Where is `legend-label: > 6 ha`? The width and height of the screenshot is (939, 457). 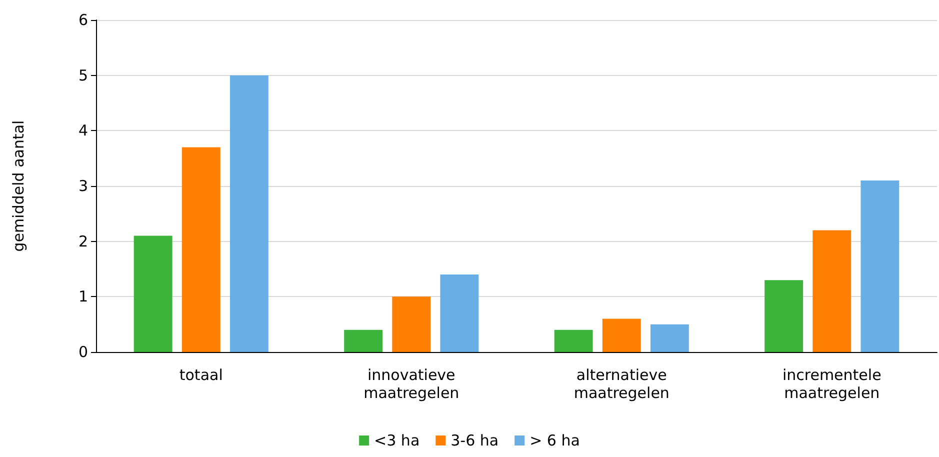 legend-label: > 6 ha is located at coordinates (555, 441).